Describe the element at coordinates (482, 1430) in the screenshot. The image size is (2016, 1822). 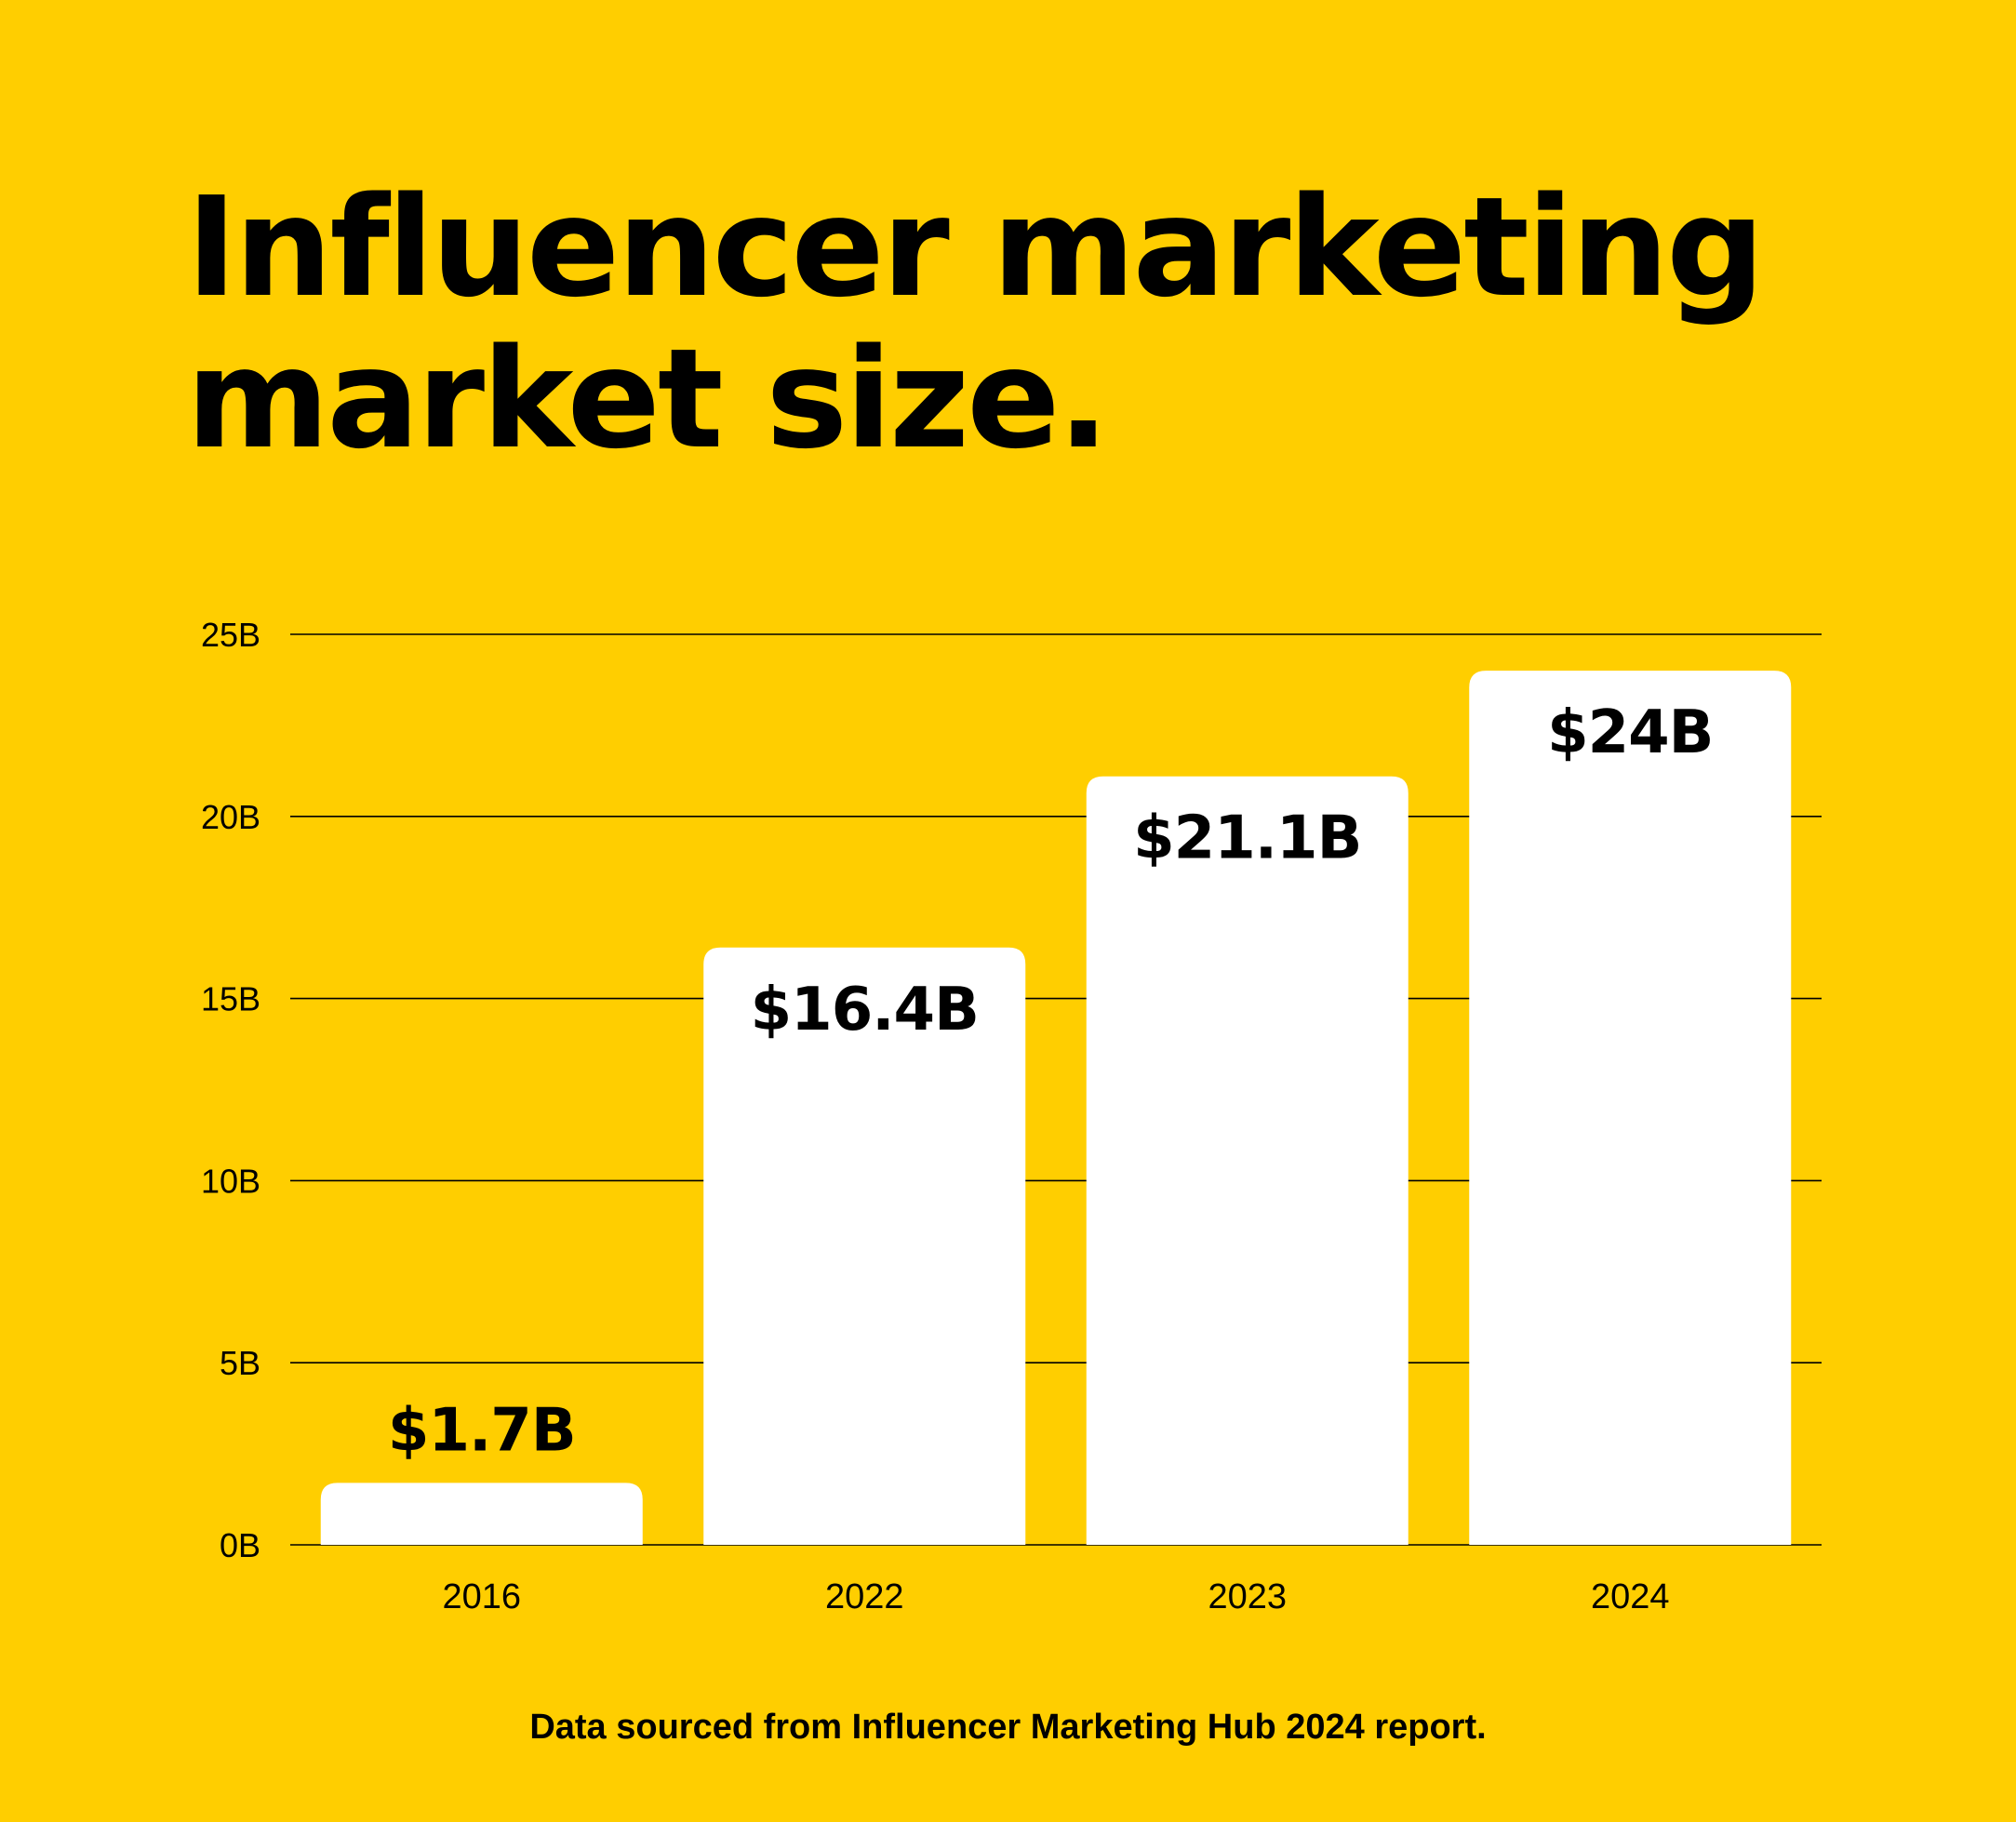
I see `data-label: $1.7B` at that location.